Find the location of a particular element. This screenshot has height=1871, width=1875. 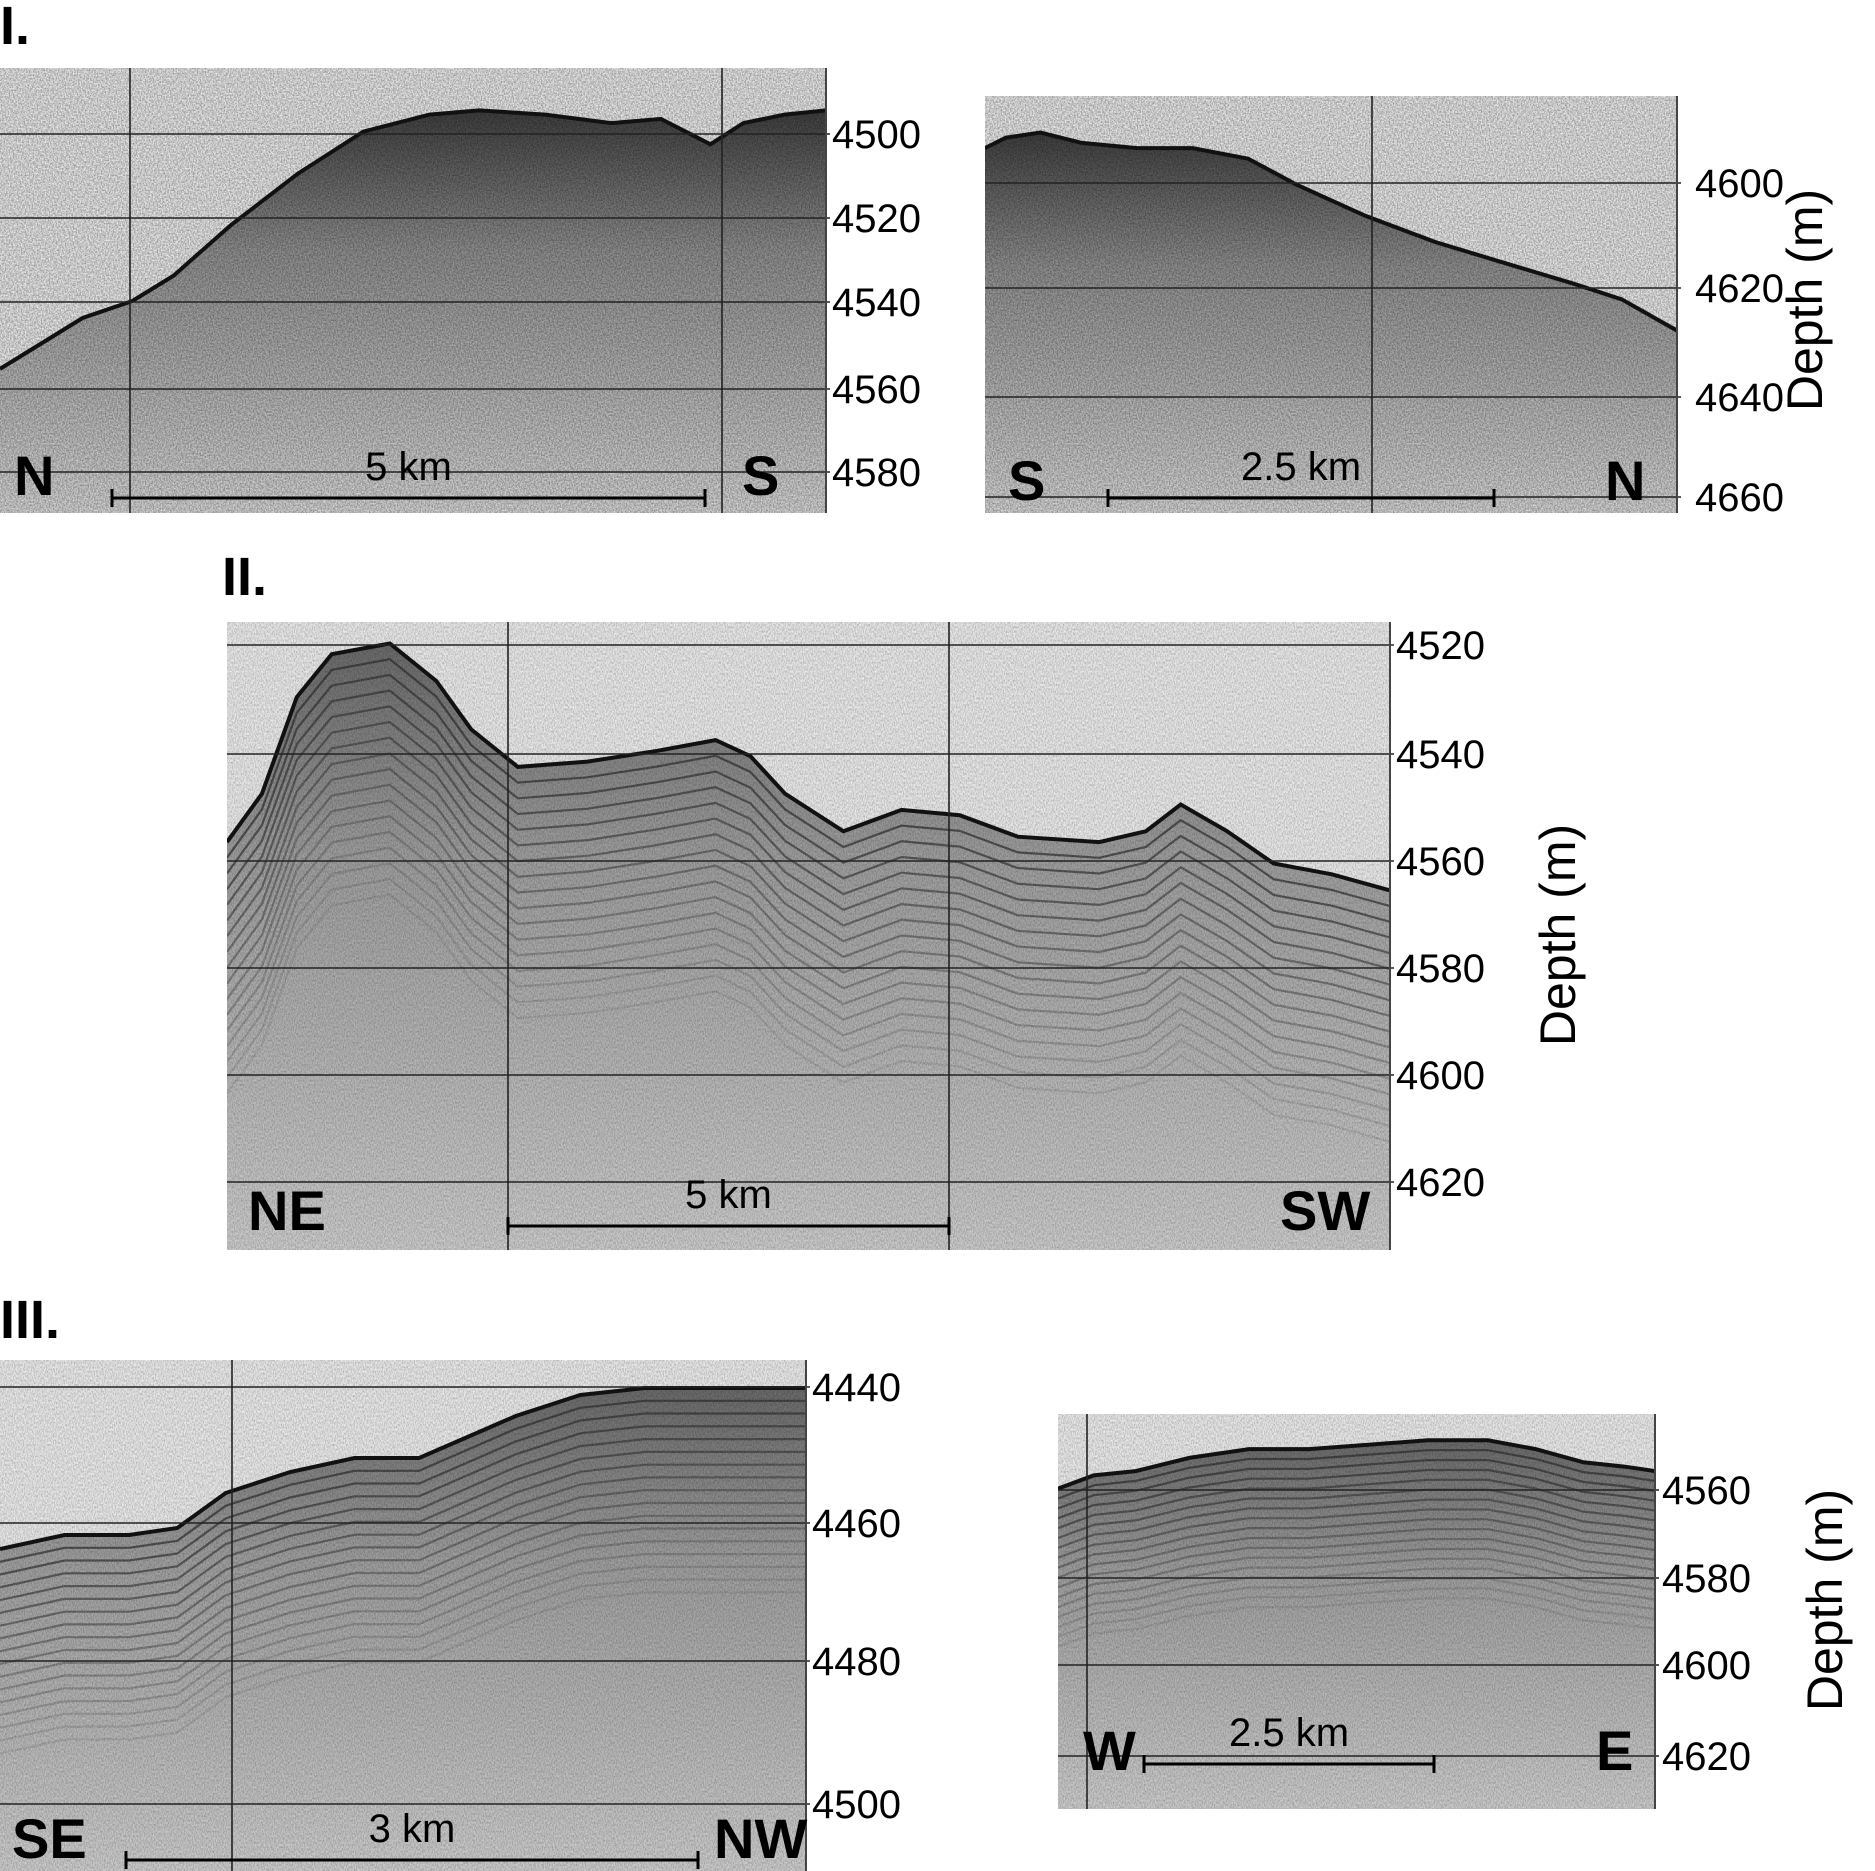

panel-I-b: 4600 4620 4640 4660 2.5 km S N Depth (m) is located at coordinates (1409, 308).